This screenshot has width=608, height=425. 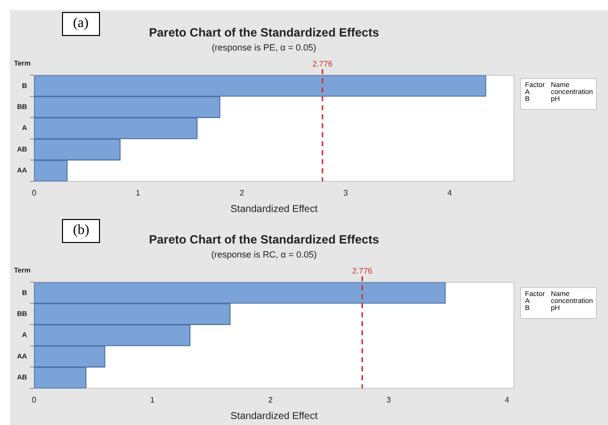 I want to click on text: (a), so click(x=81, y=24).